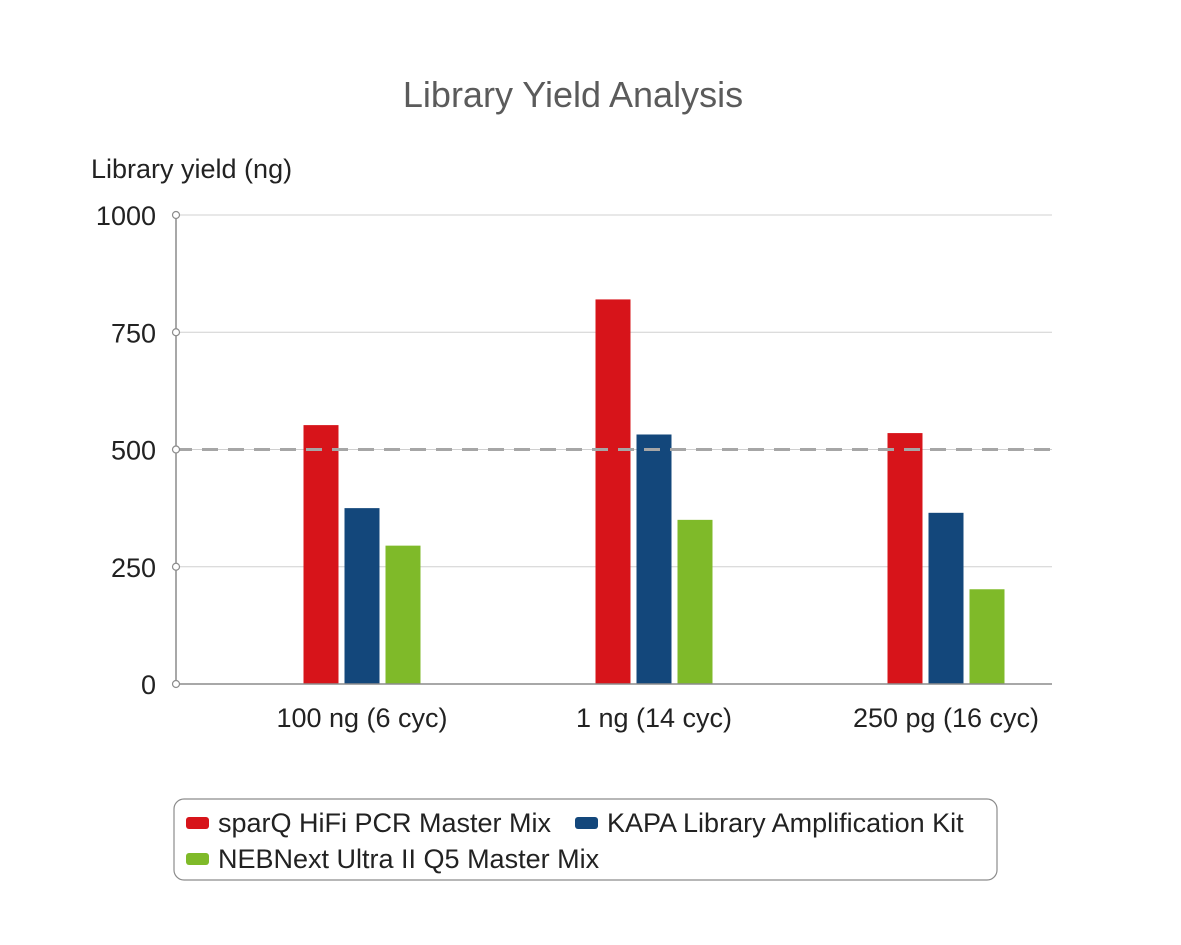 This screenshot has width=1181, height=945. I want to click on legend-box, so click(585, 839).